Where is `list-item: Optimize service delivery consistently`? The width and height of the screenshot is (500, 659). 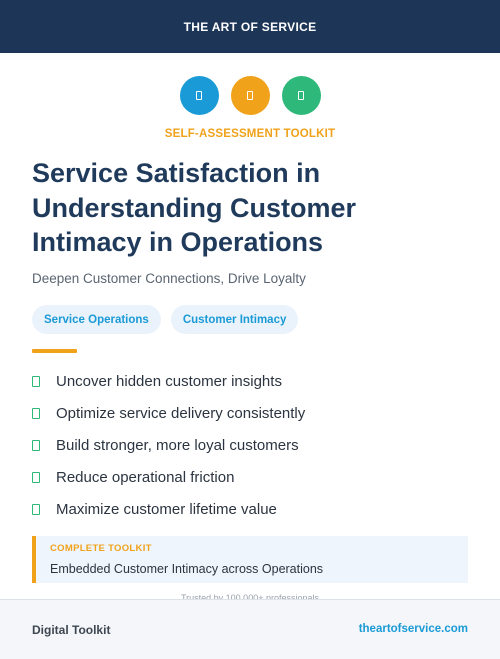 list-item: Optimize service delivery consistently is located at coordinates (168, 413).